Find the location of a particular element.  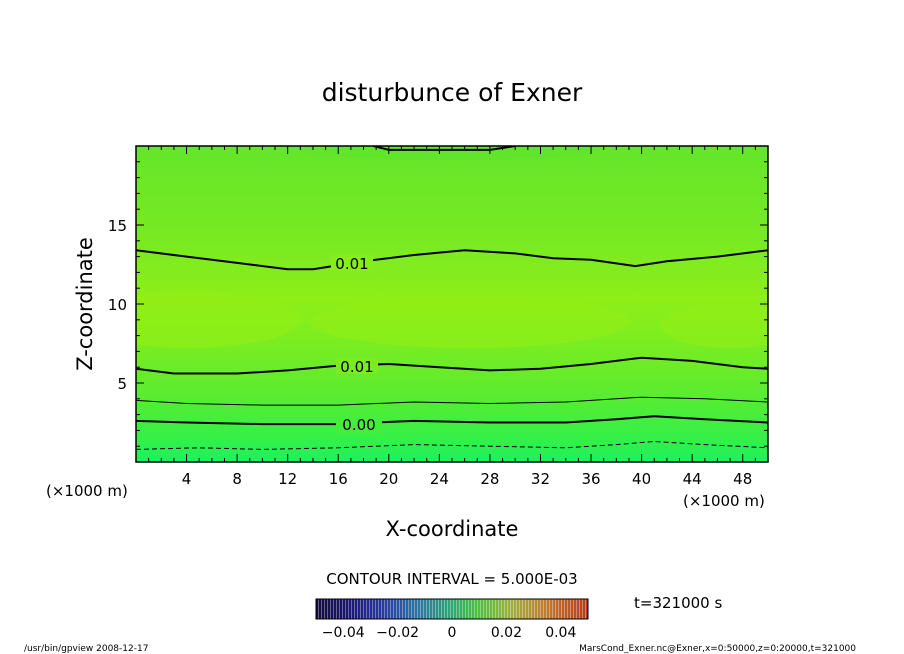

x-tick-label: 28 is located at coordinates (489, 479).